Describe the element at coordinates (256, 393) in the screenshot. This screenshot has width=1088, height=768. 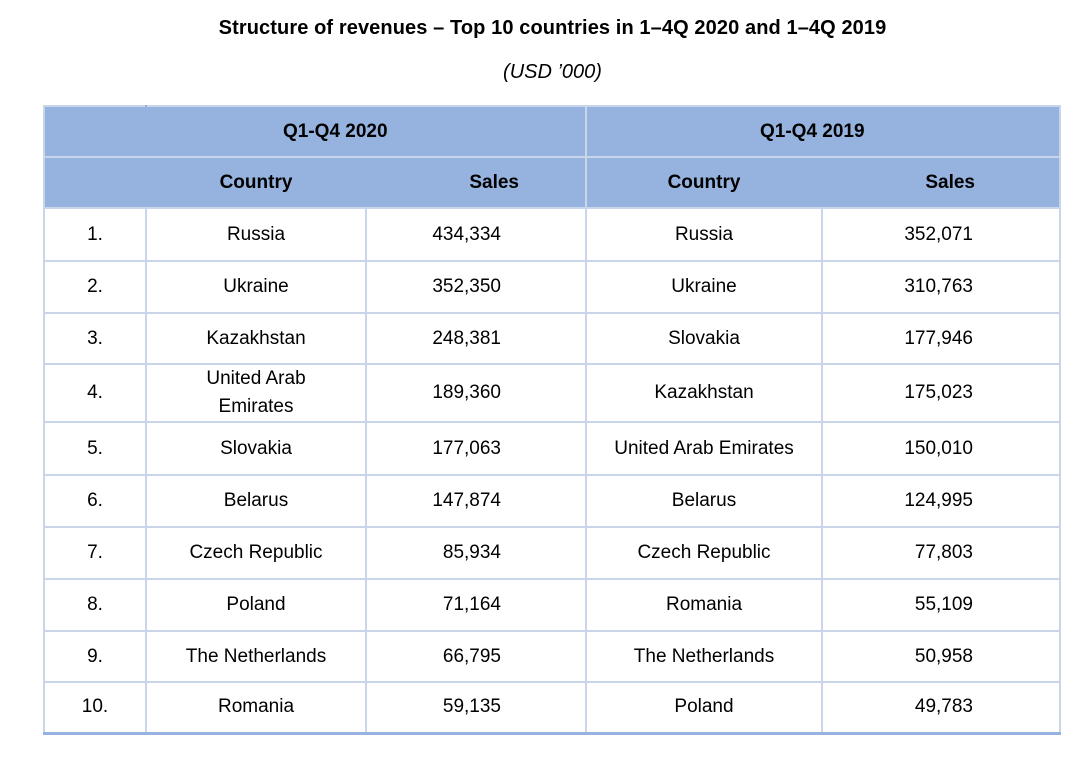
I see `country-2020-cell: United Arab Emirates` at that location.